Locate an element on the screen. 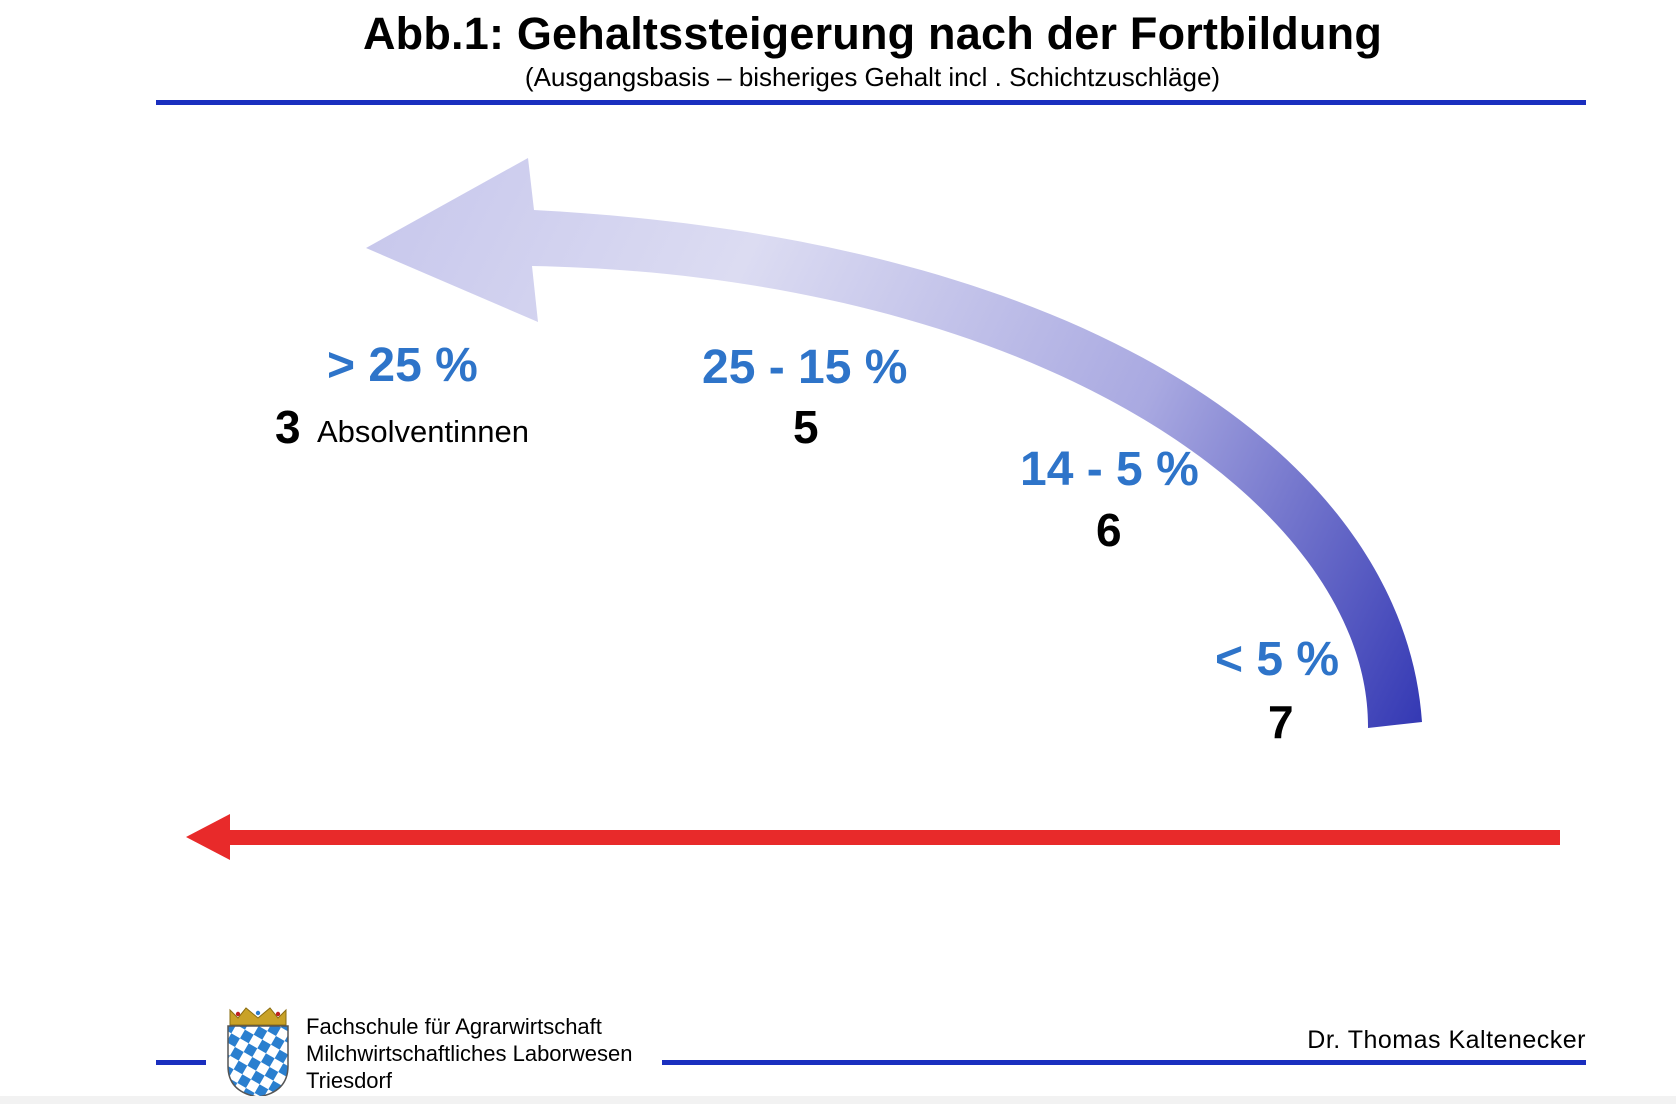 This screenshot has height=1104, width=1676. bavarian-crest-icon is located at coordinates (258, 1052).